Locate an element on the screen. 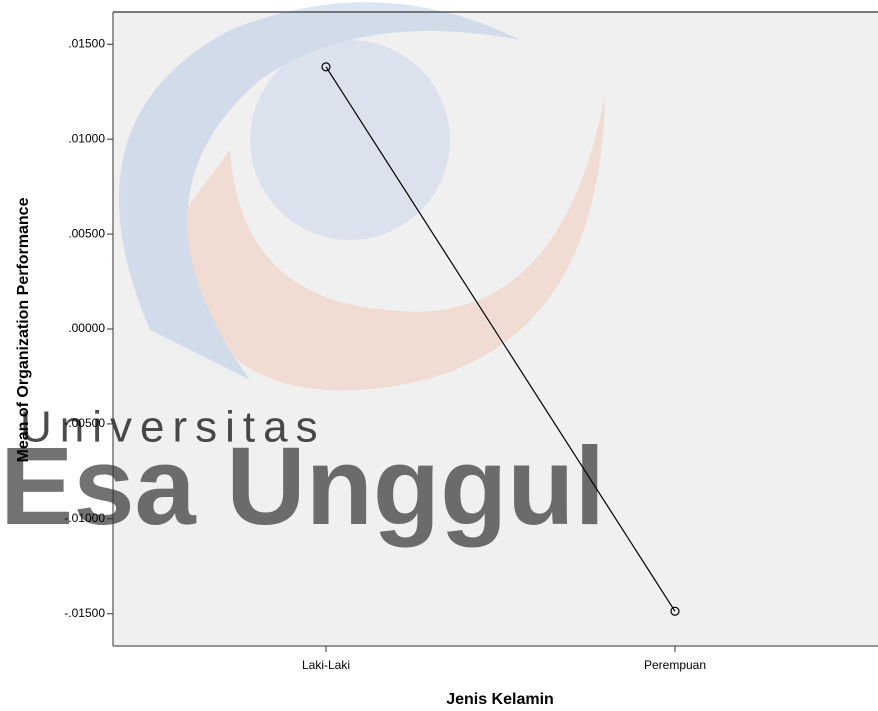  watermark-text: Universitas is located at coordinates (173, 427).